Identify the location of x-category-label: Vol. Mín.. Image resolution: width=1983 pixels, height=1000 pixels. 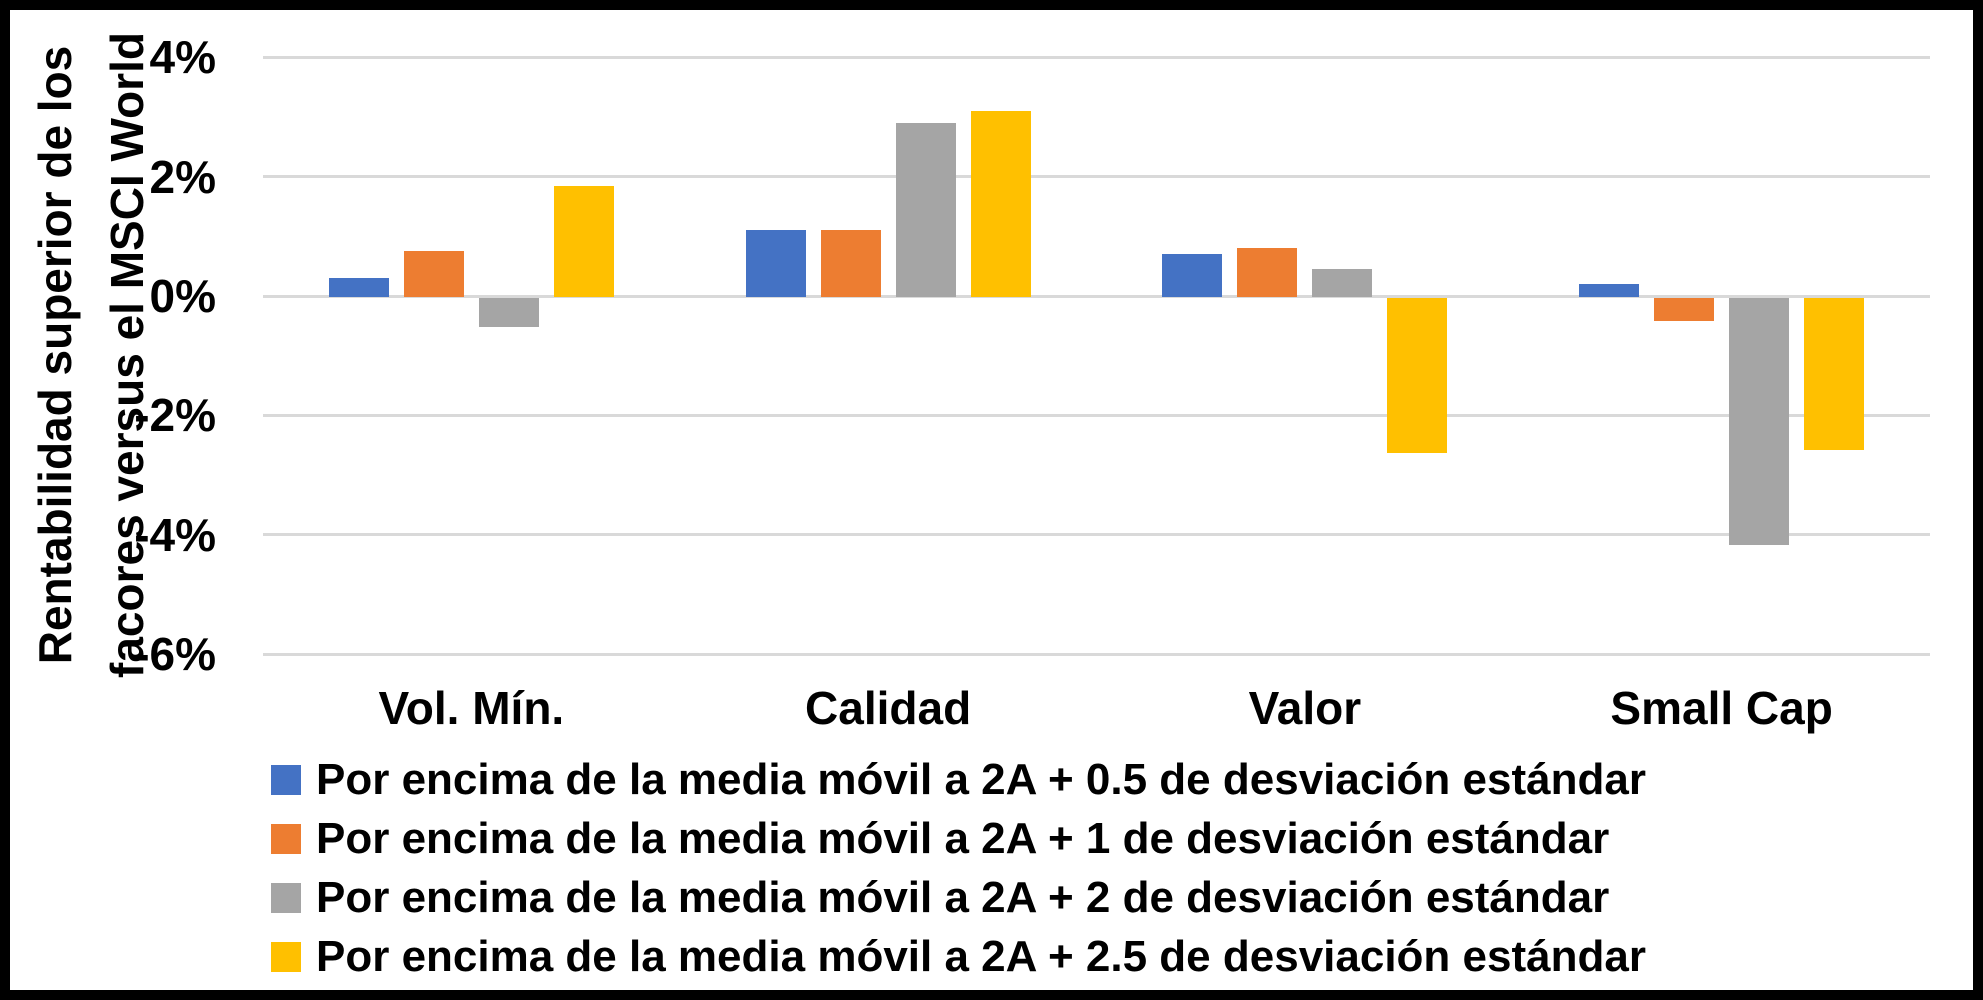
(471, 708).